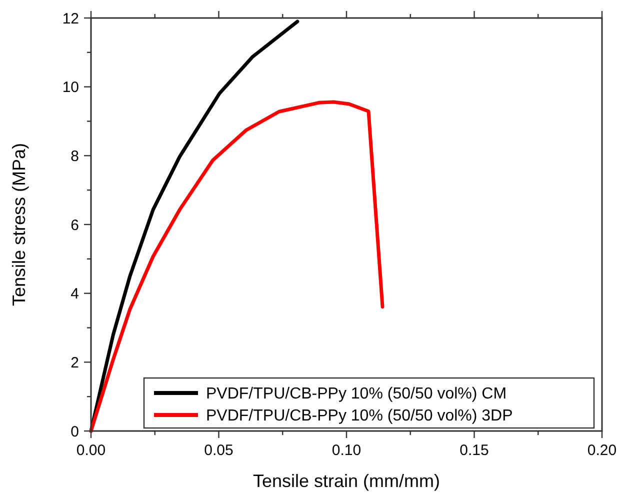 The height and width of the screenshot is (497, 626). I want to click on x-tick-label: 0.10, so click(347, 450).